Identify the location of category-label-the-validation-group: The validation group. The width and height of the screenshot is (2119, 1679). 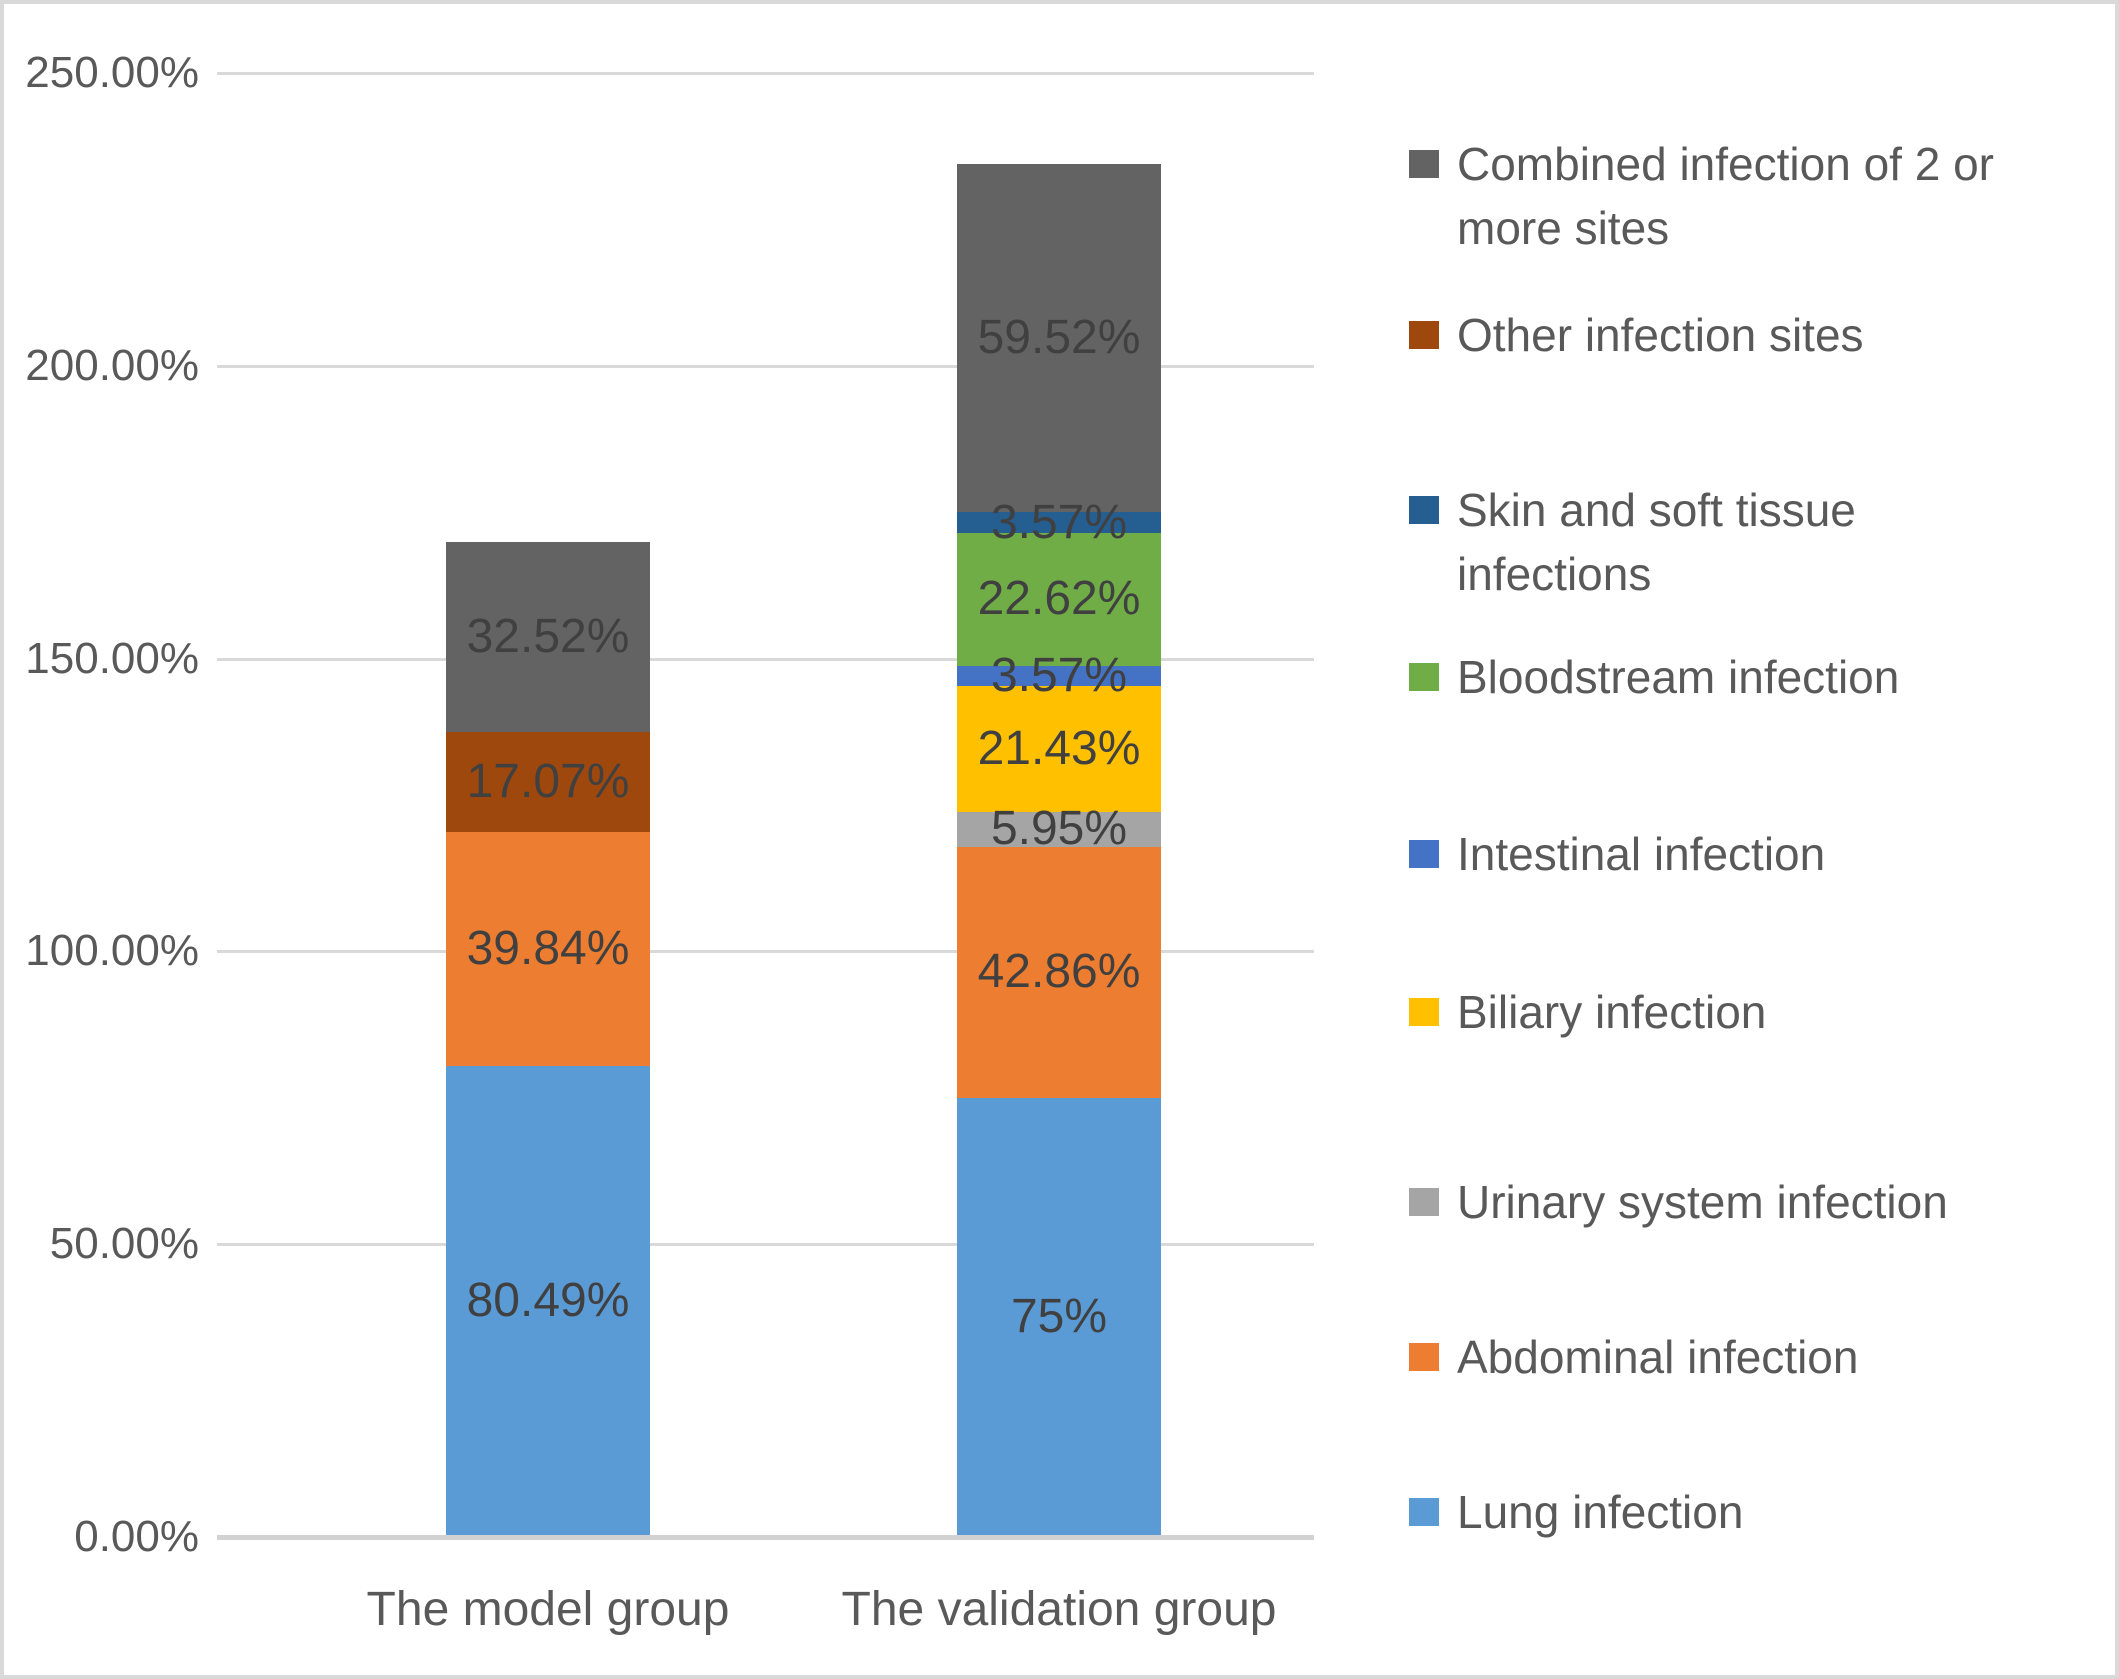
(1059, 1609).